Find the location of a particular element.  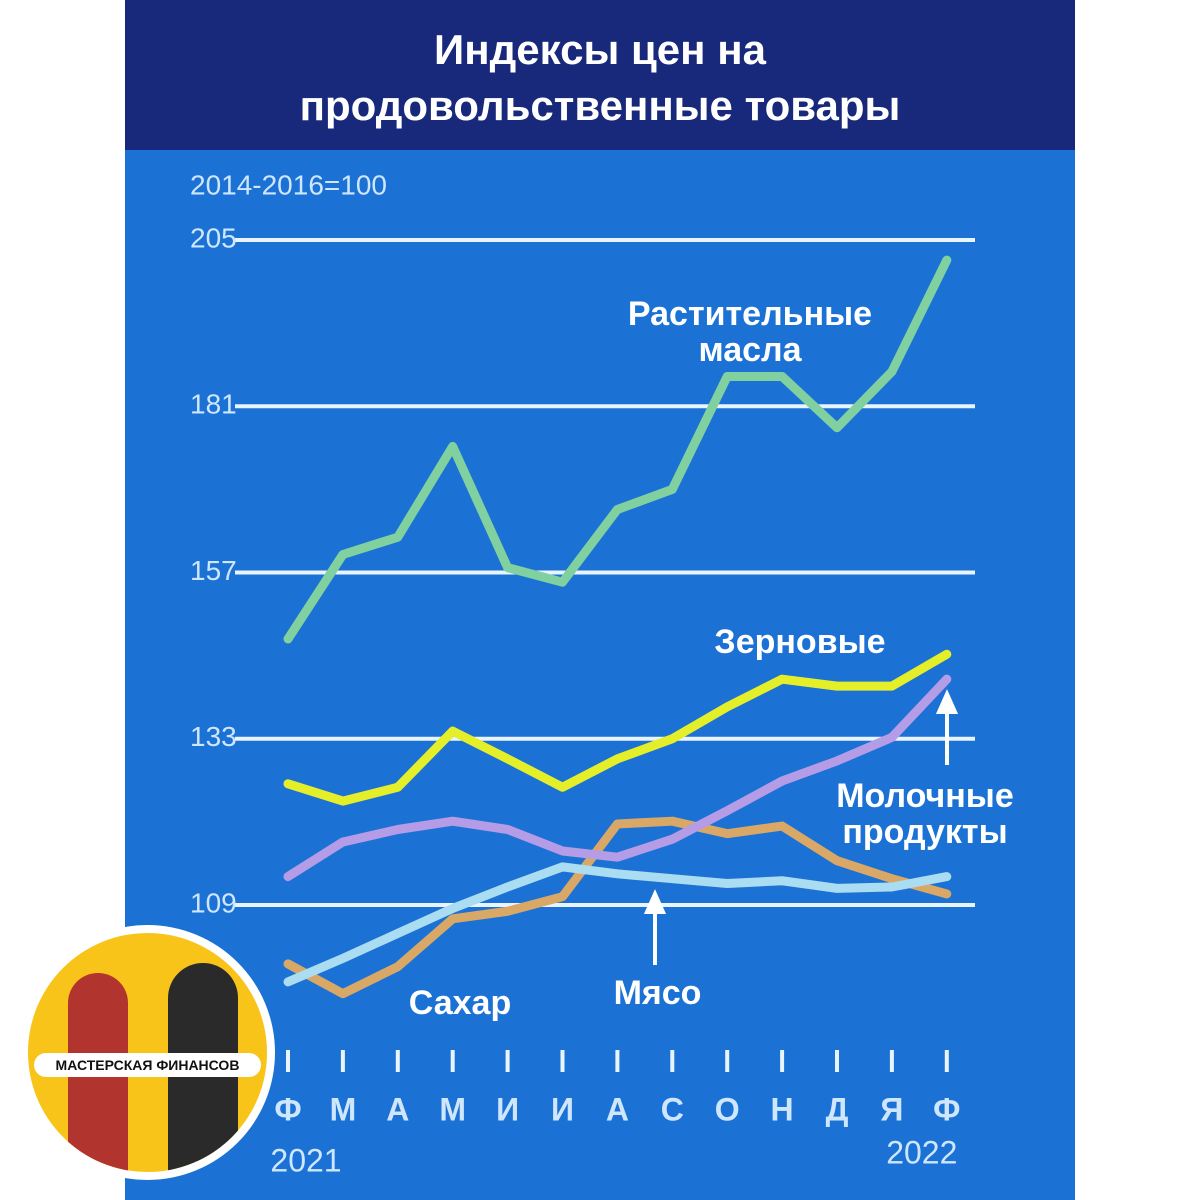

header is located at coordinates (600, 75).